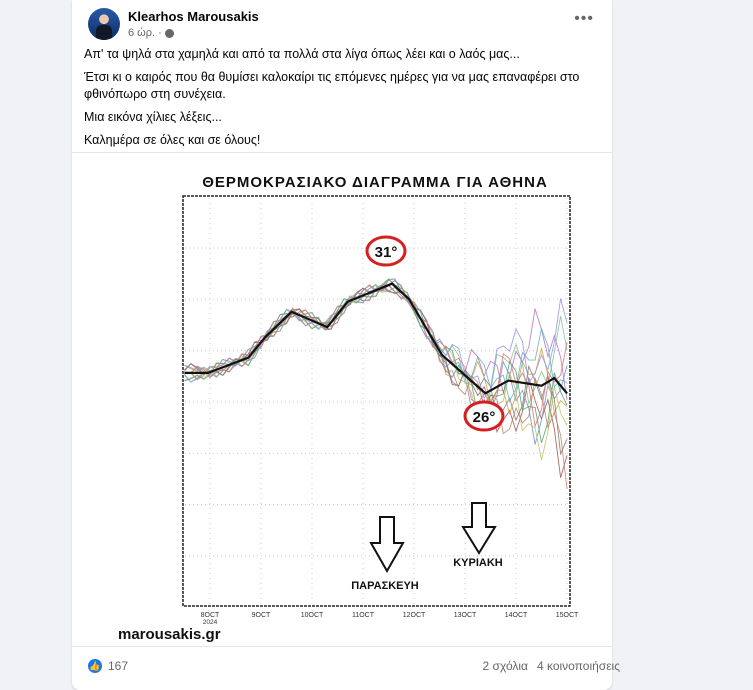  Describe the element at coordinates (390, 615) in the screenshot. I see `x-axis-ticks: 8OCT 9OCT 10OCT 11OCT 12OCT 13OCT 14OCT 15OCT` at that location.